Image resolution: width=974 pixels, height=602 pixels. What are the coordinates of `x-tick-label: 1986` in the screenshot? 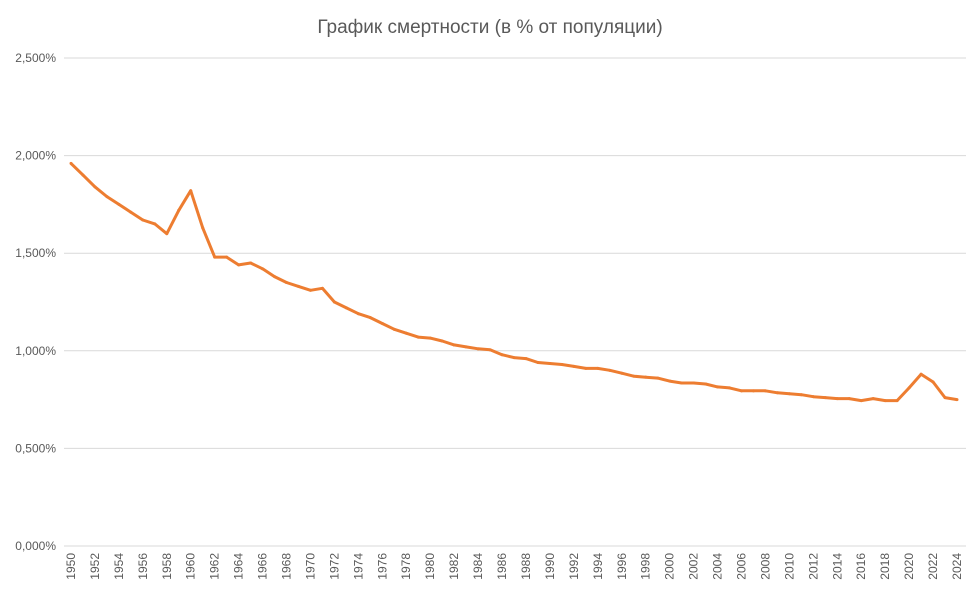 It's located at (502, 566).